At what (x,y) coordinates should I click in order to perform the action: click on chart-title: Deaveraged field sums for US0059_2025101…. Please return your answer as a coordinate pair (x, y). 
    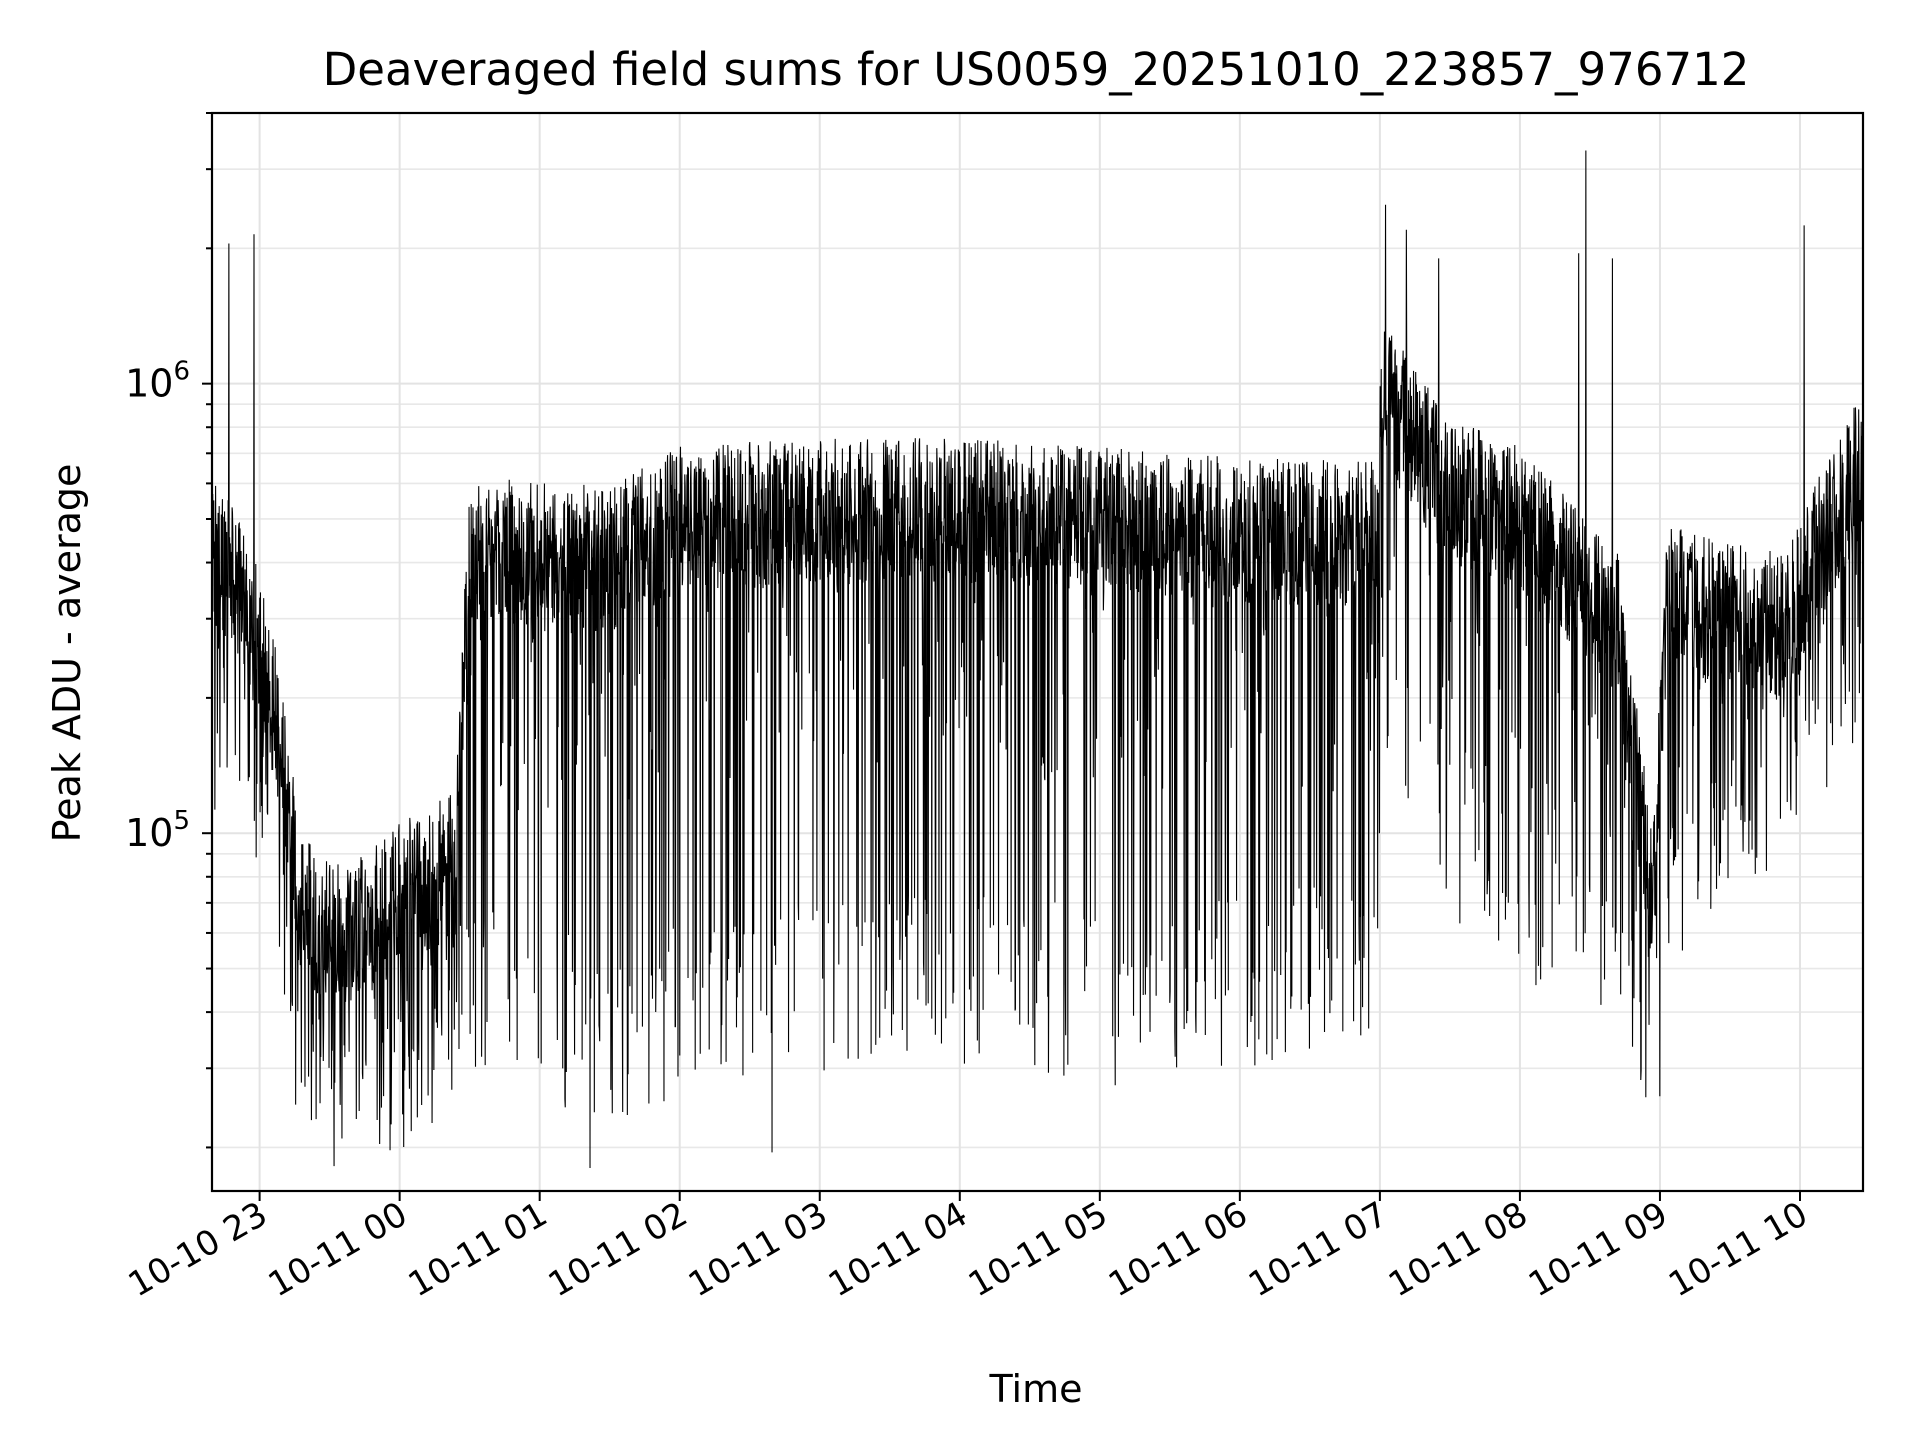
    Looking at the image, I should click on (1036, 69).